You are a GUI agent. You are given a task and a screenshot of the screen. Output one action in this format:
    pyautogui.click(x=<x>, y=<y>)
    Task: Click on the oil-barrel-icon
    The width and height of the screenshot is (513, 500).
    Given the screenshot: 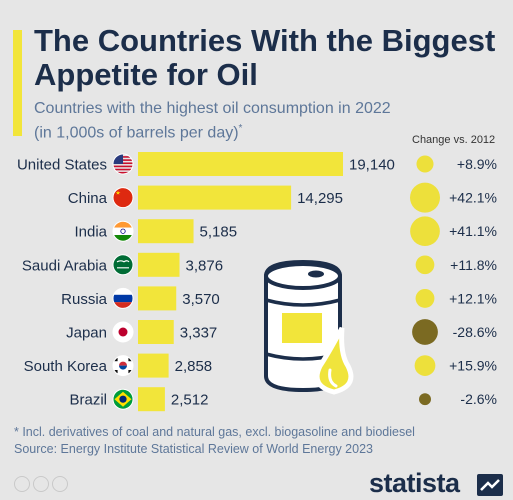 What is the action you would take?
    pyautogui.click(x=309, y=327)
    